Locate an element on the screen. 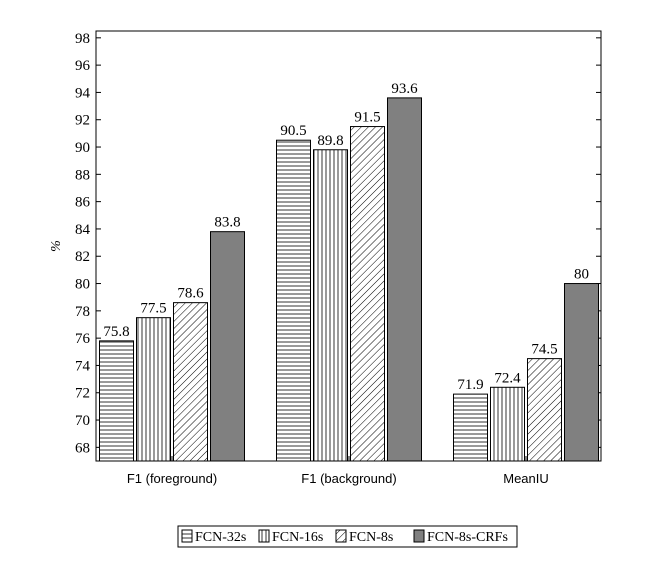 This screenshot has height=563, width=657. y-tick-label: 86 is located at coordinates (83, 203).